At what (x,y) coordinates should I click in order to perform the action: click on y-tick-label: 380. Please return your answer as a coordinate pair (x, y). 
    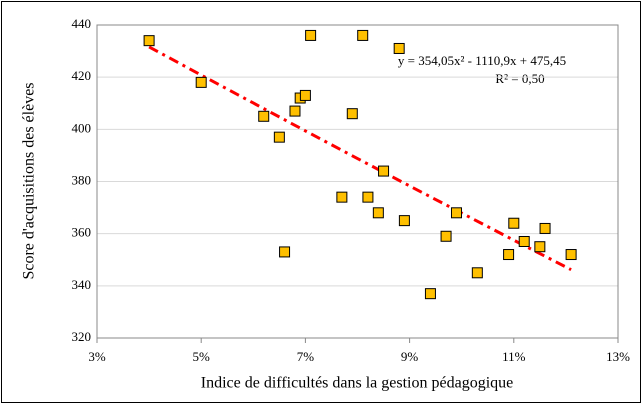
    Looking at the image, I should click on (82, 179).